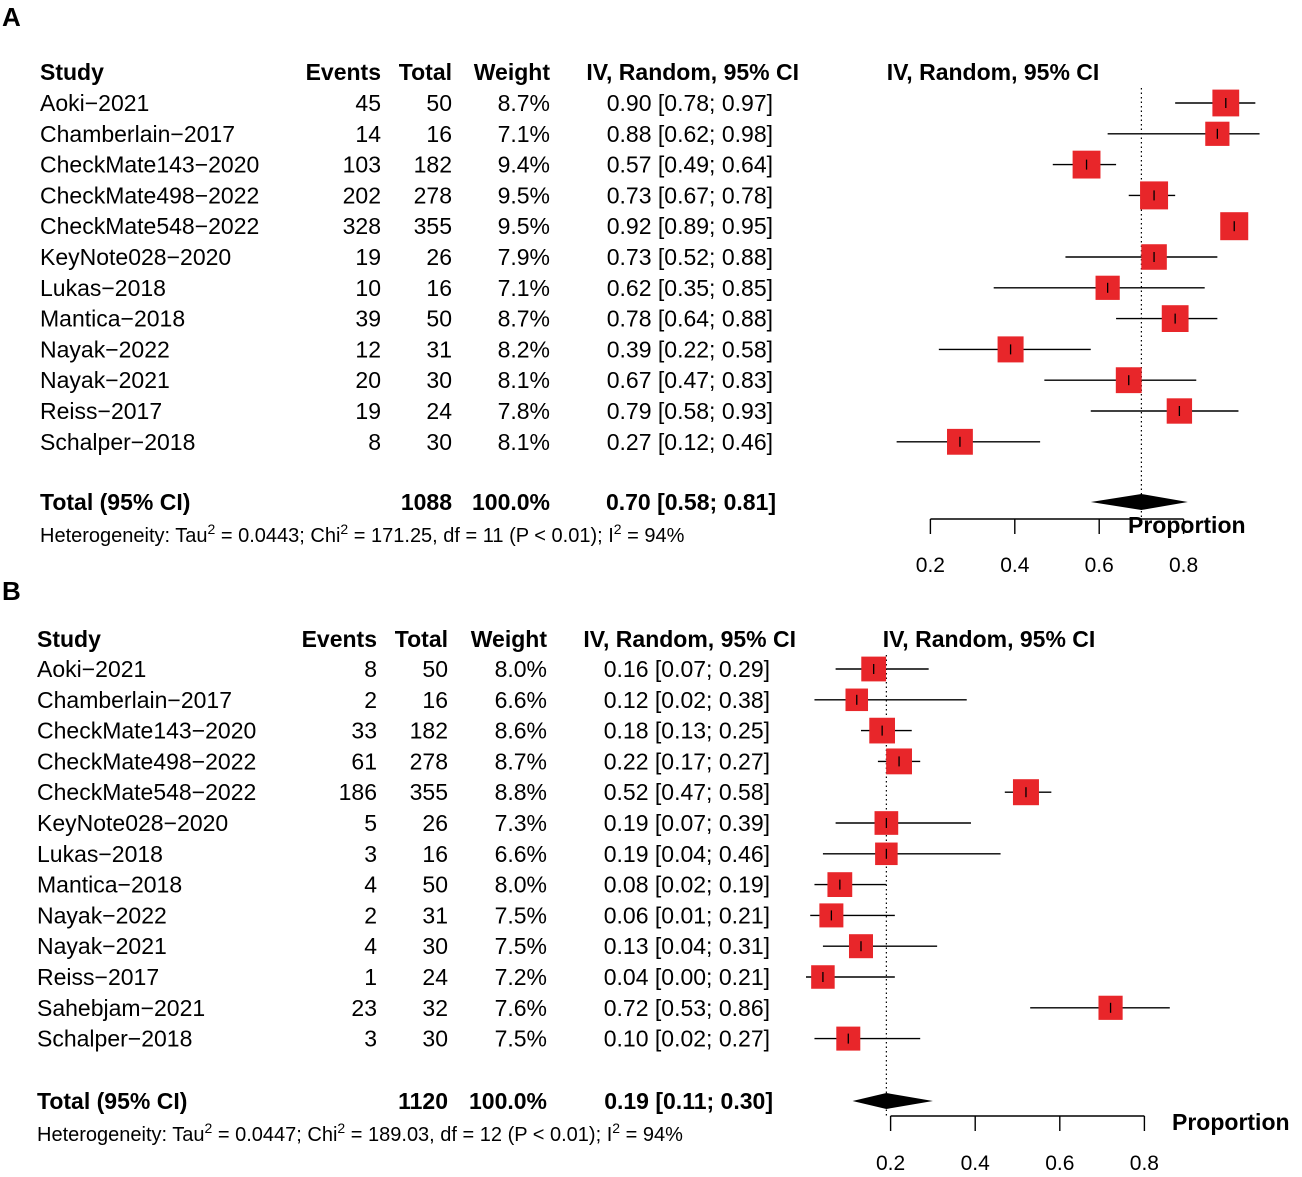 Image resolution: width=1302 pixels, height=1177 pixels. I want to click on study-events: 3, so click(370, 854).